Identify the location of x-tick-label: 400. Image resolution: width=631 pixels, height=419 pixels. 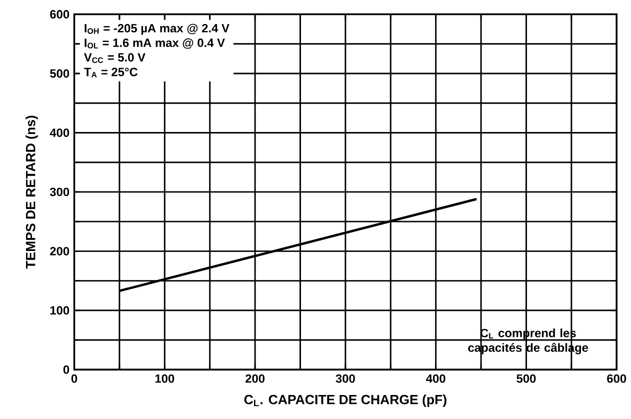
(436, 378).